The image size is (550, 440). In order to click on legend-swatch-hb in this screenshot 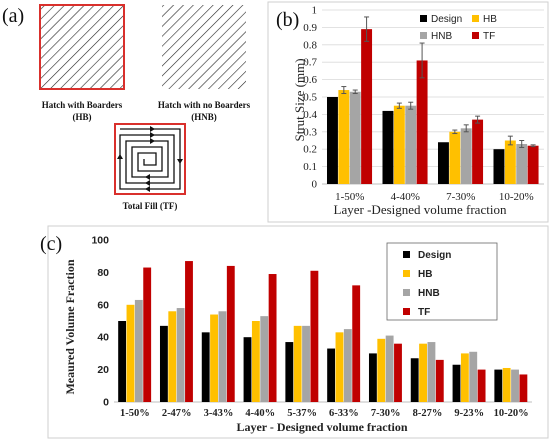, I will do `click(406, 273)`.